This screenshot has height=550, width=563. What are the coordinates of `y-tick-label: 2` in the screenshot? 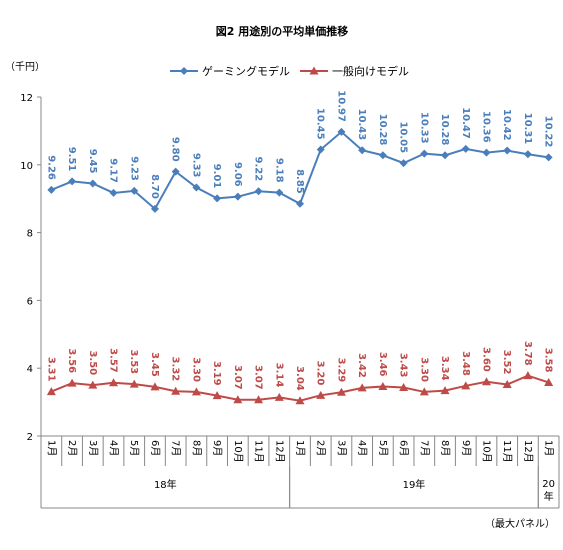 It's located at (30, 437).